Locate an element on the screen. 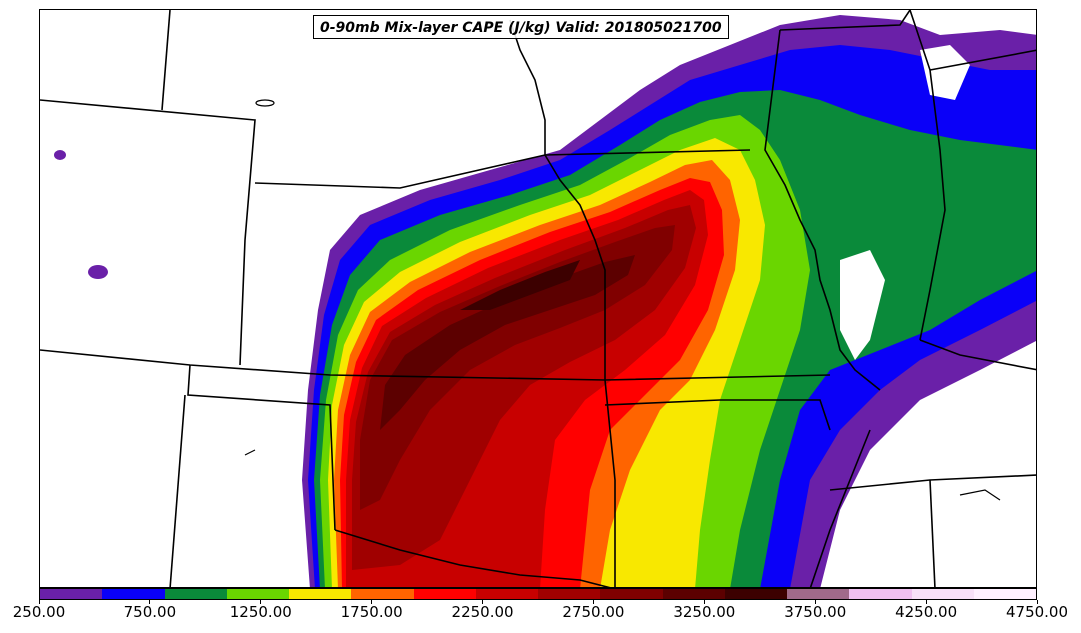 The height and width of the screenshot is (633, 1081). colorbar-tick-label: 3750.00 is located at coordinates (815, 612).